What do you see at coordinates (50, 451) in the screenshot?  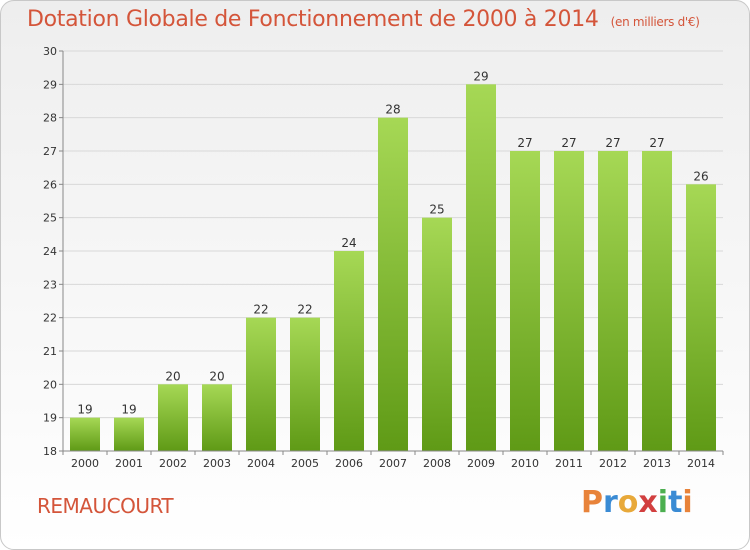 I see `y-tick-label: 18` at bounding box center [50, 451].